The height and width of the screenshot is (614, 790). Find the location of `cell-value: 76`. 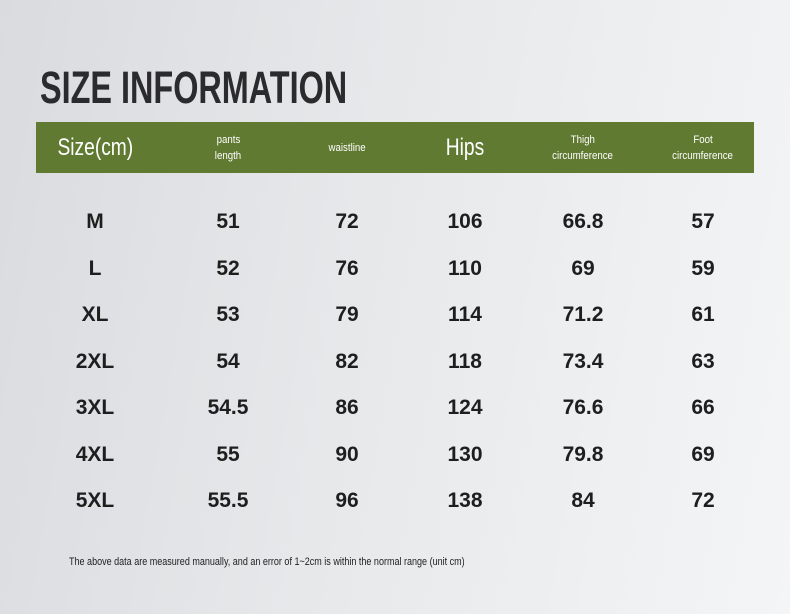

cell-value: 76 is located at coordinates (347, 268).